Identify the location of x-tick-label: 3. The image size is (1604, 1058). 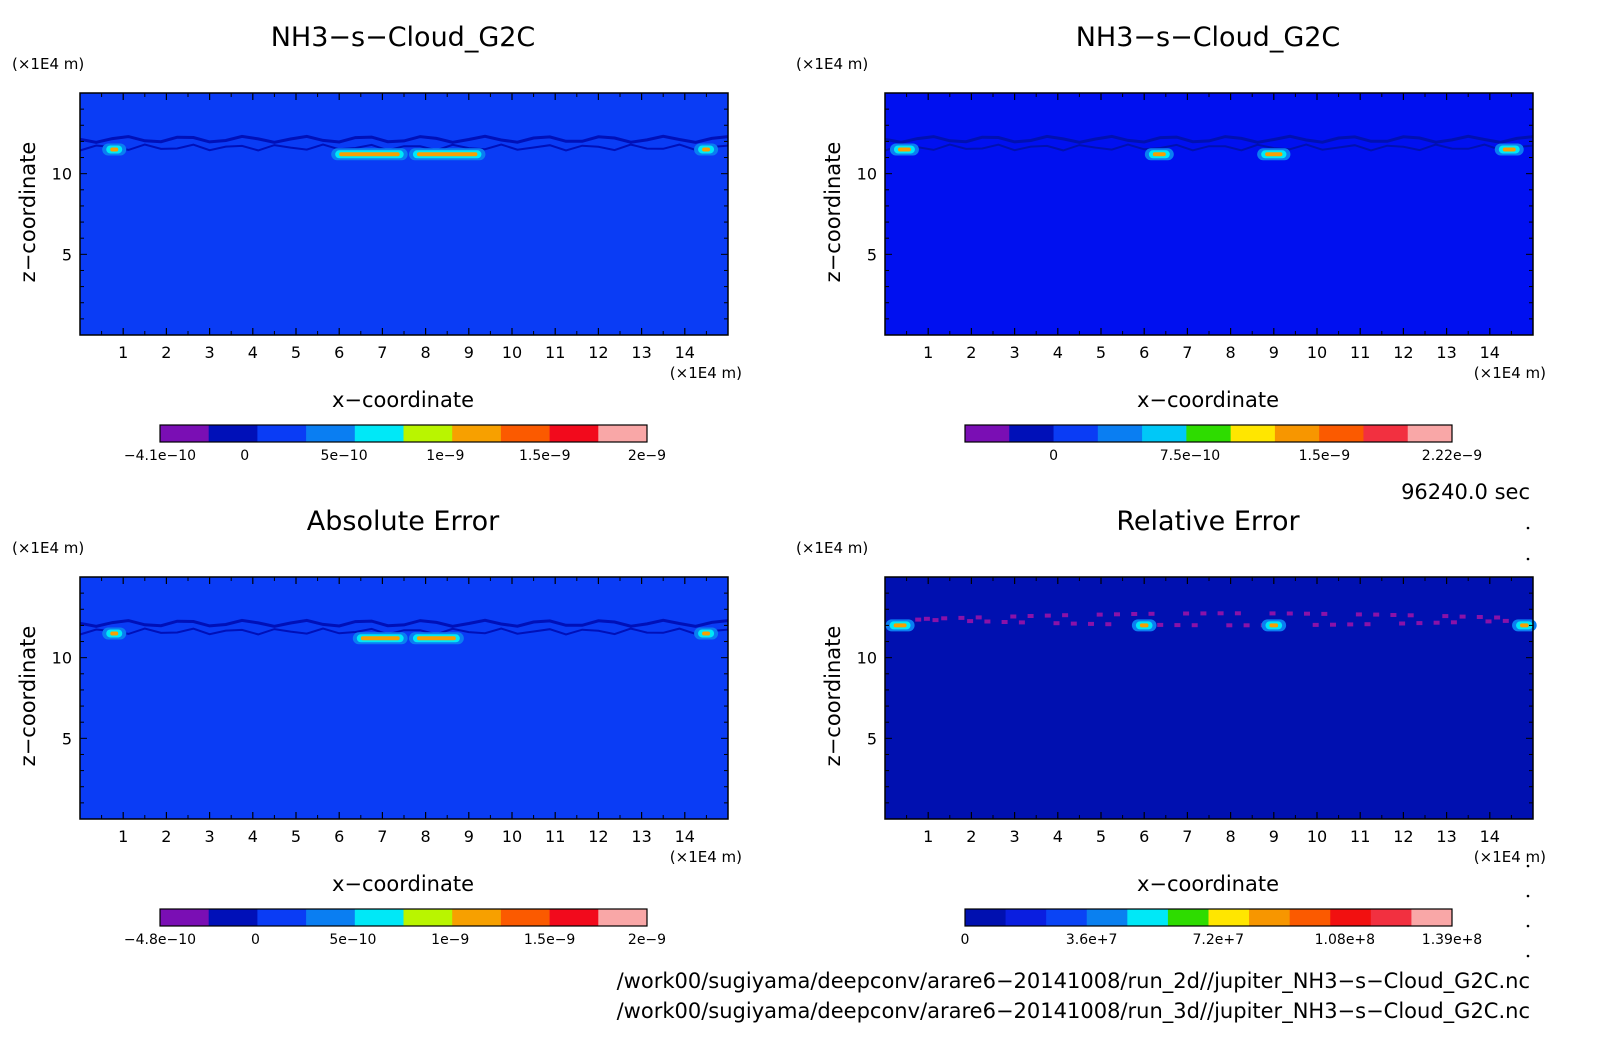
(1015, 352).